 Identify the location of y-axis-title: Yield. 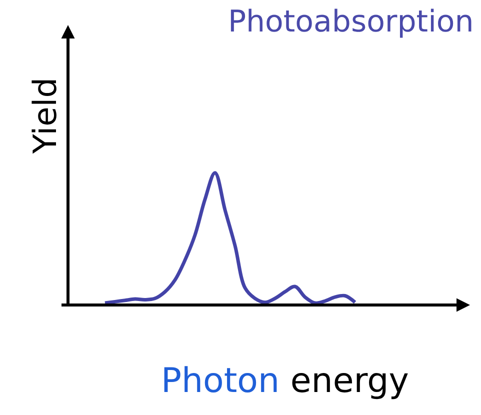
(45, 116).